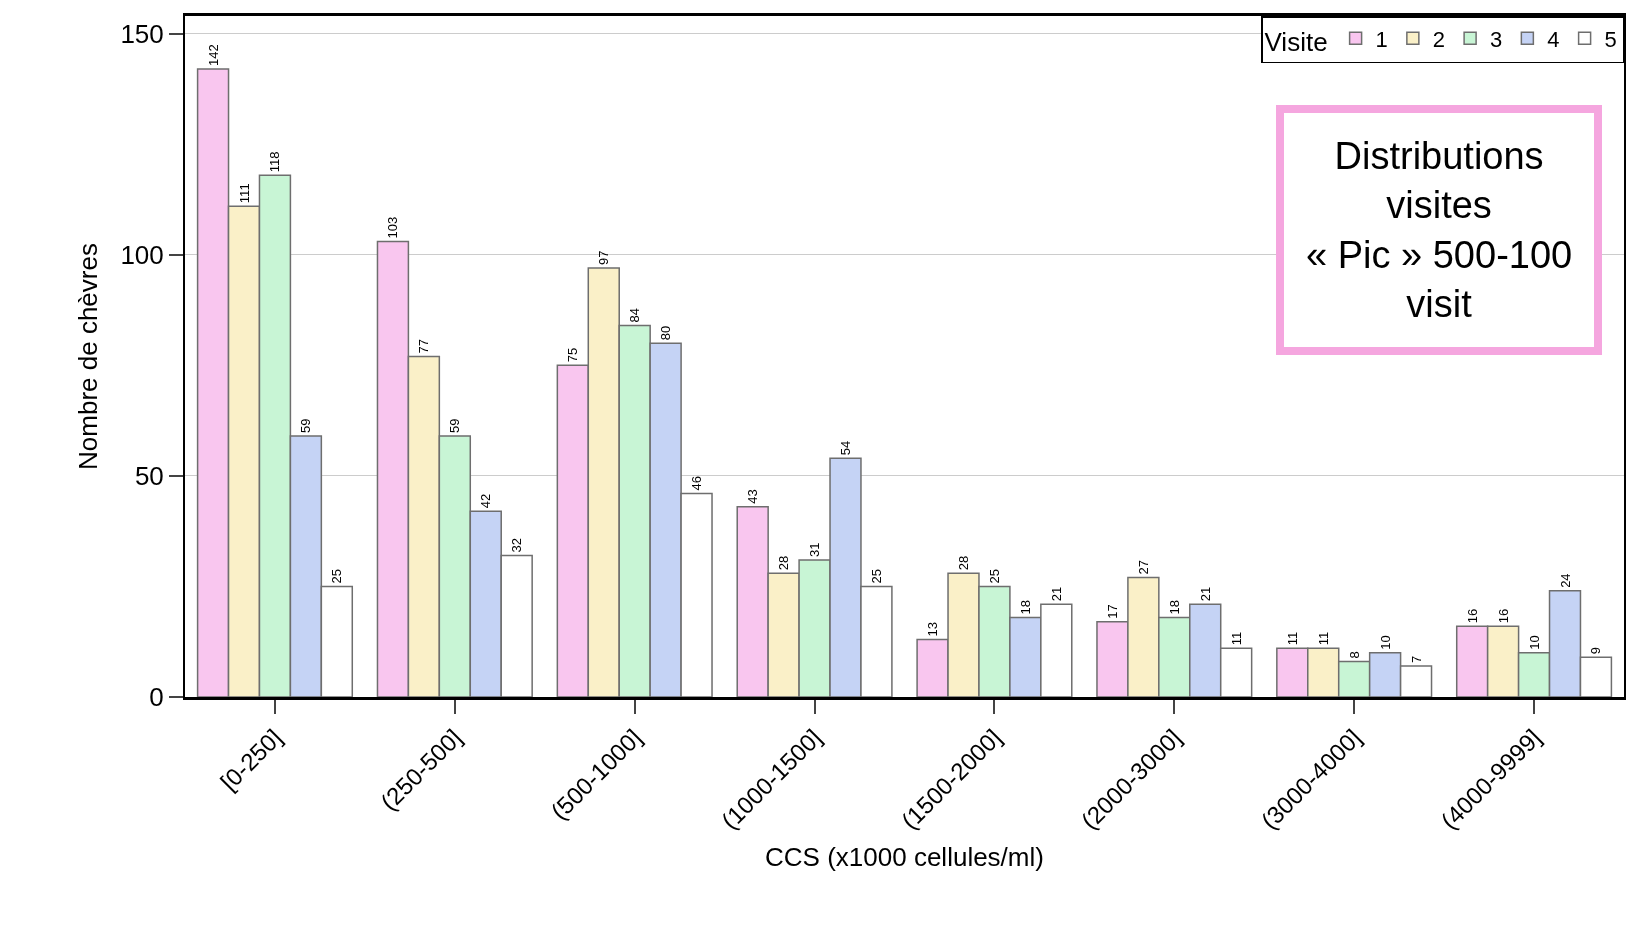 The width and height of the screenshot is (1644, 952). What do you see at coordinates (213, 55) in the screenshot?
I see `data-label: 142` at bounding box center [213, 55].